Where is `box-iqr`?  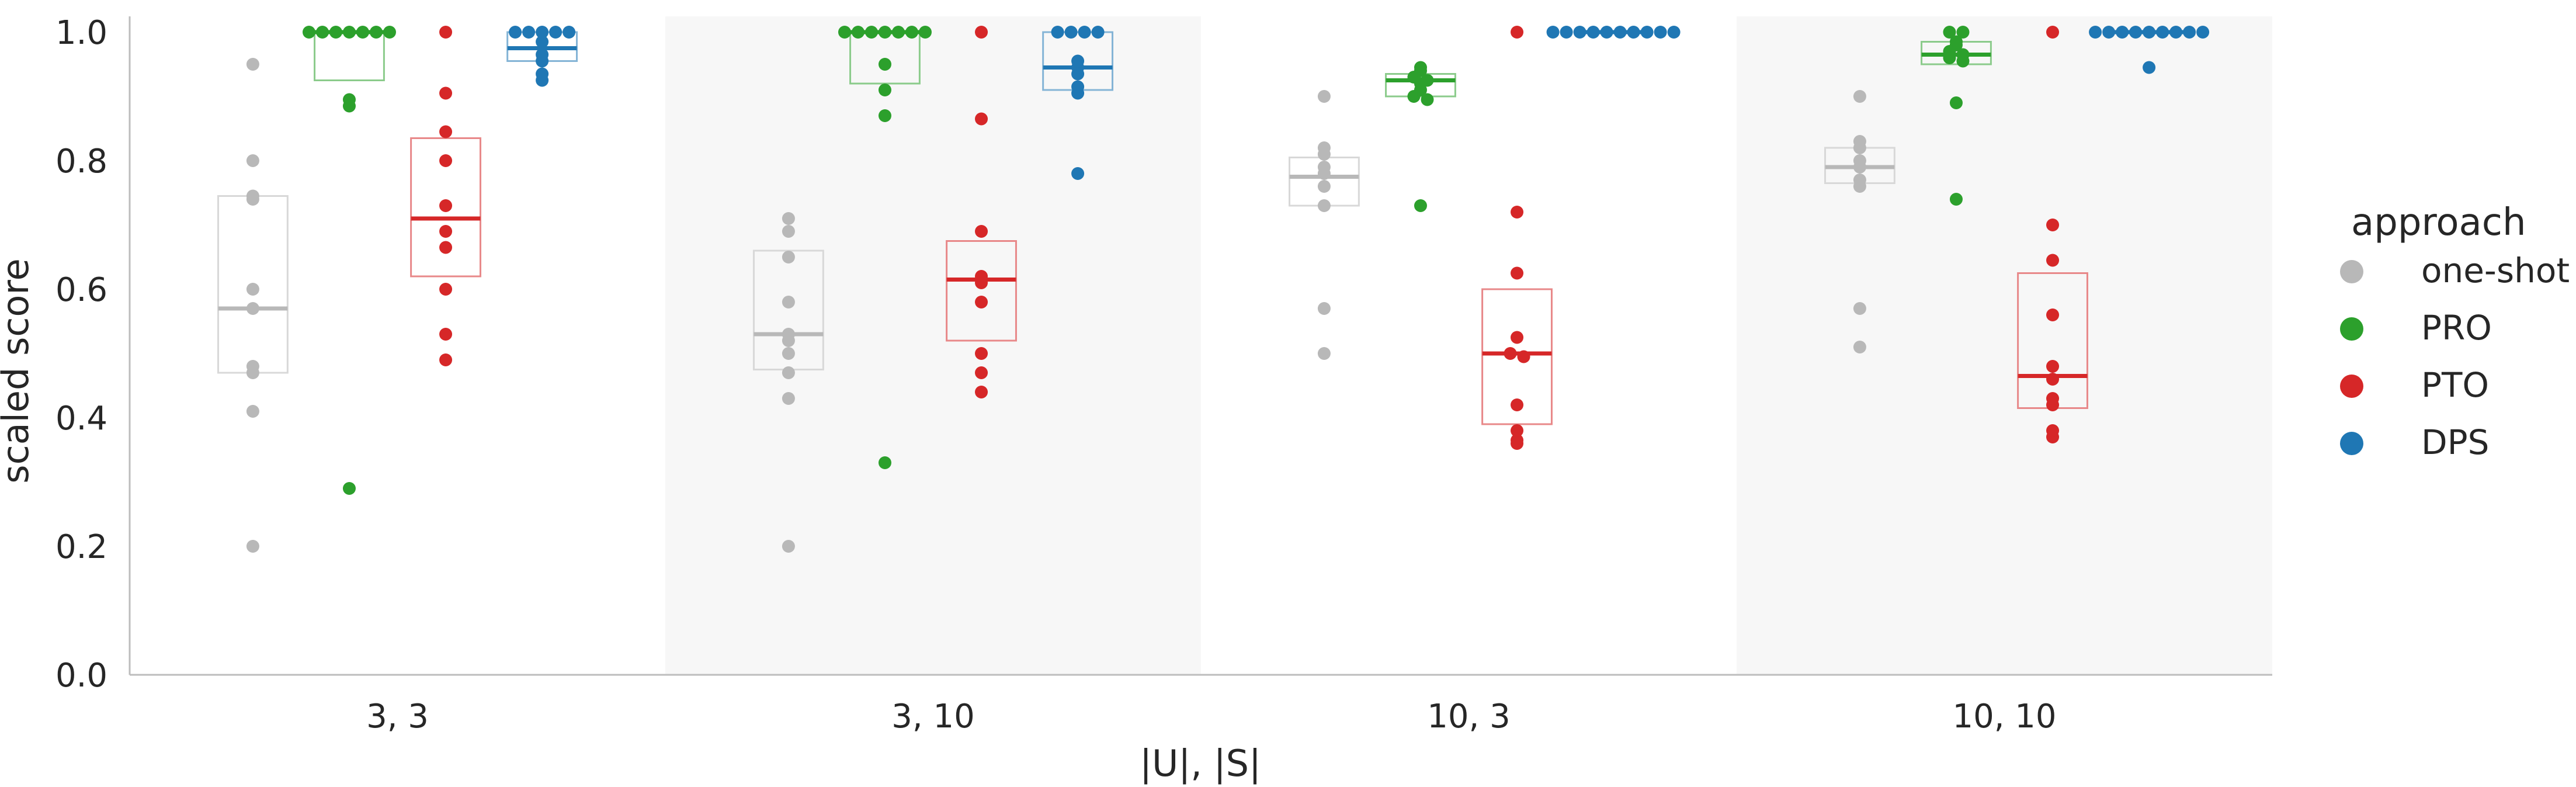
box-iqr is located at coordinates (350, 56).